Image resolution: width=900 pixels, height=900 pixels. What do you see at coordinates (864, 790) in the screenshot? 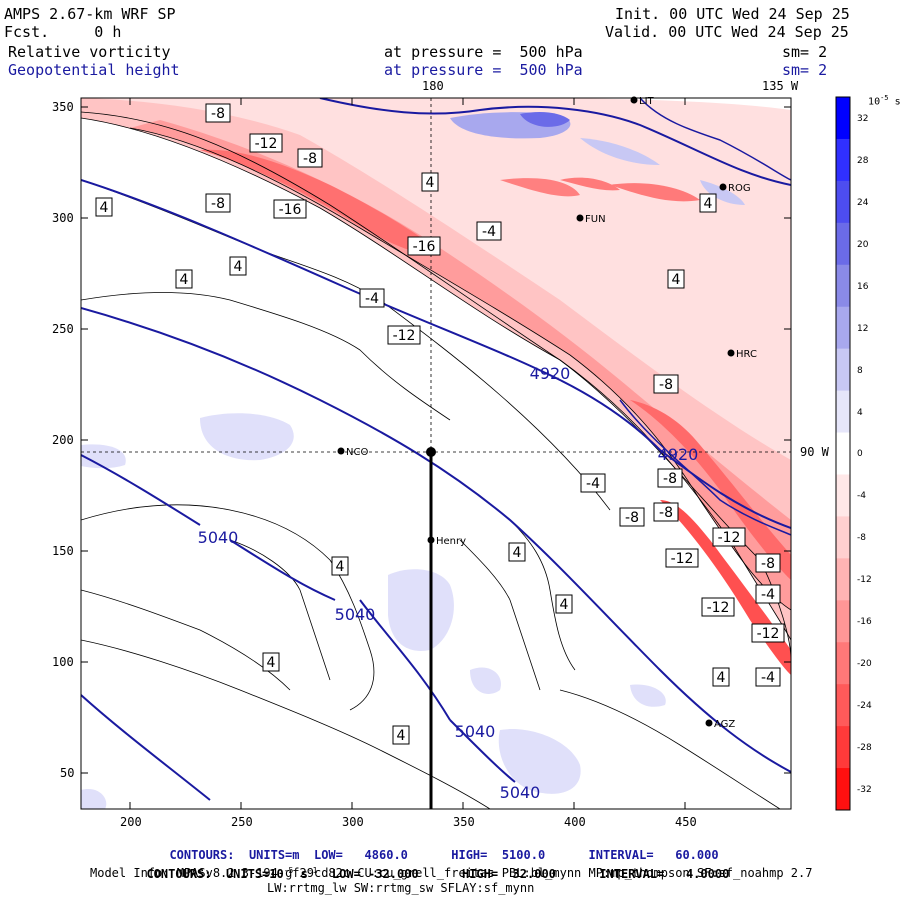
I see `colorbar-label: -32` at bounding box center [864, 790].